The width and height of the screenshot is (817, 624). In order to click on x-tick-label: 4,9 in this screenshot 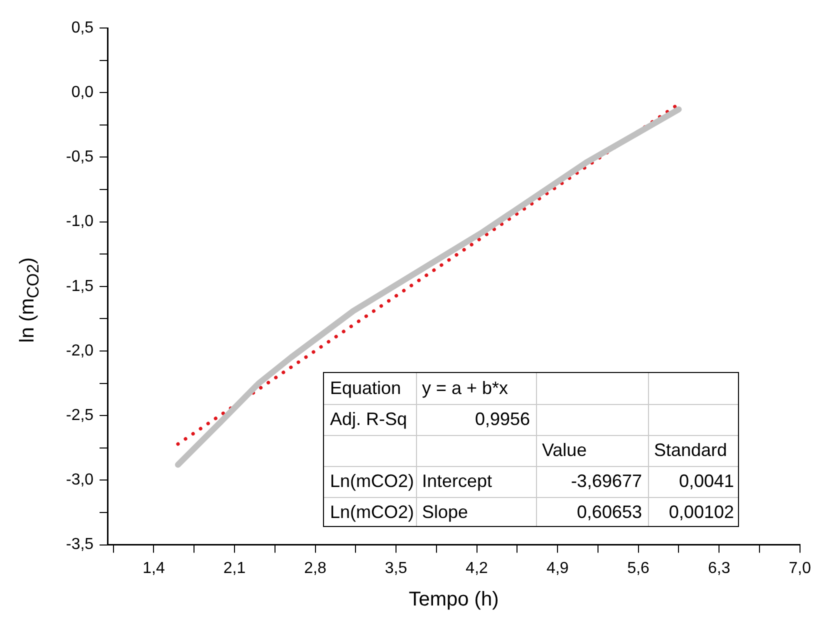, I will do `click(557, 568)`.